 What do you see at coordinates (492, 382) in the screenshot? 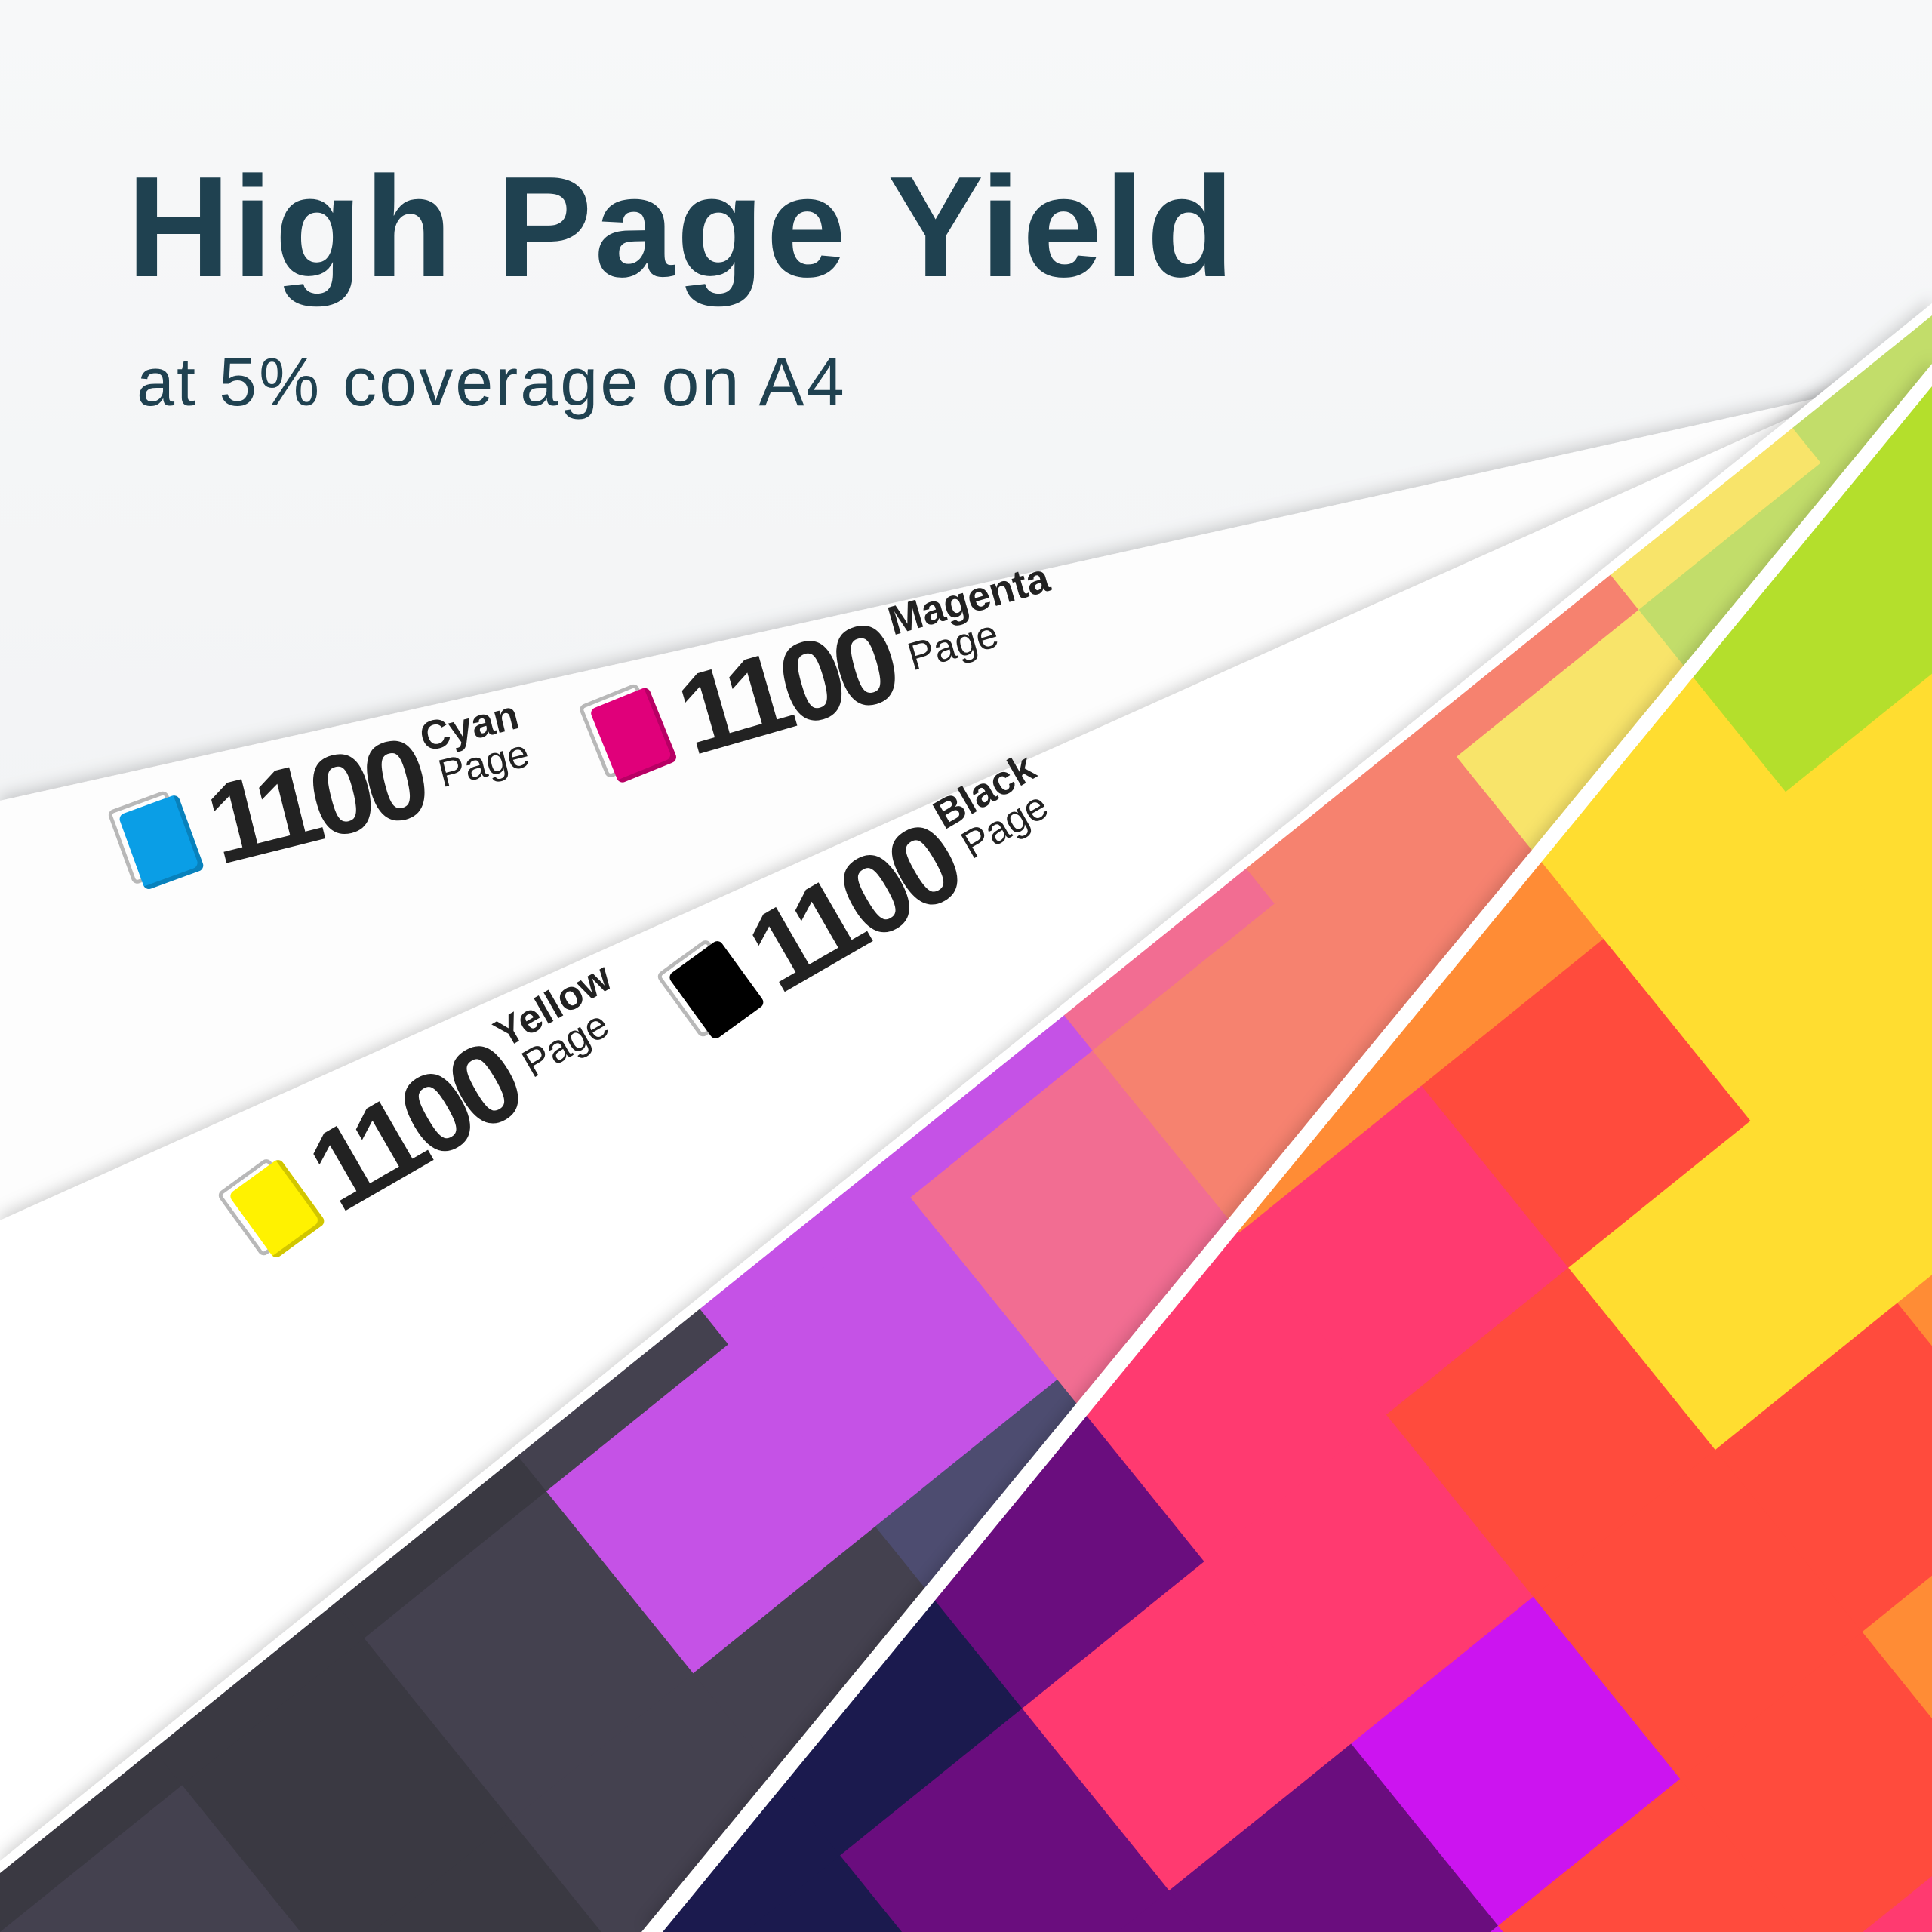
I see `page-subtitle: at 5% coverage on A4` at bounding box center [492, 382].